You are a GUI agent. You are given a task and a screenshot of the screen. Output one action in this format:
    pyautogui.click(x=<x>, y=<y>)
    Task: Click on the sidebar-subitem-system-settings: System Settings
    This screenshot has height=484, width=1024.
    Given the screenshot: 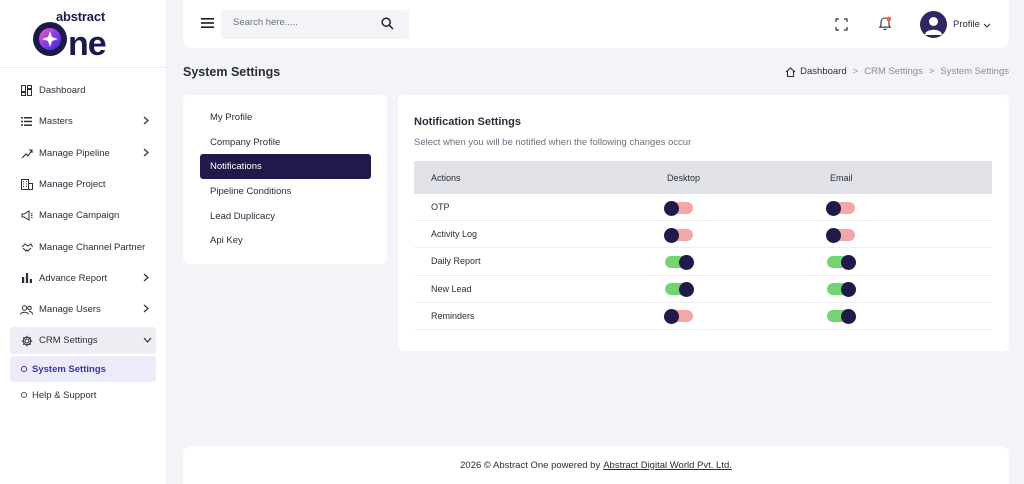 What is the action you would take?
    pyautogui.click(x=83, y=369)
    